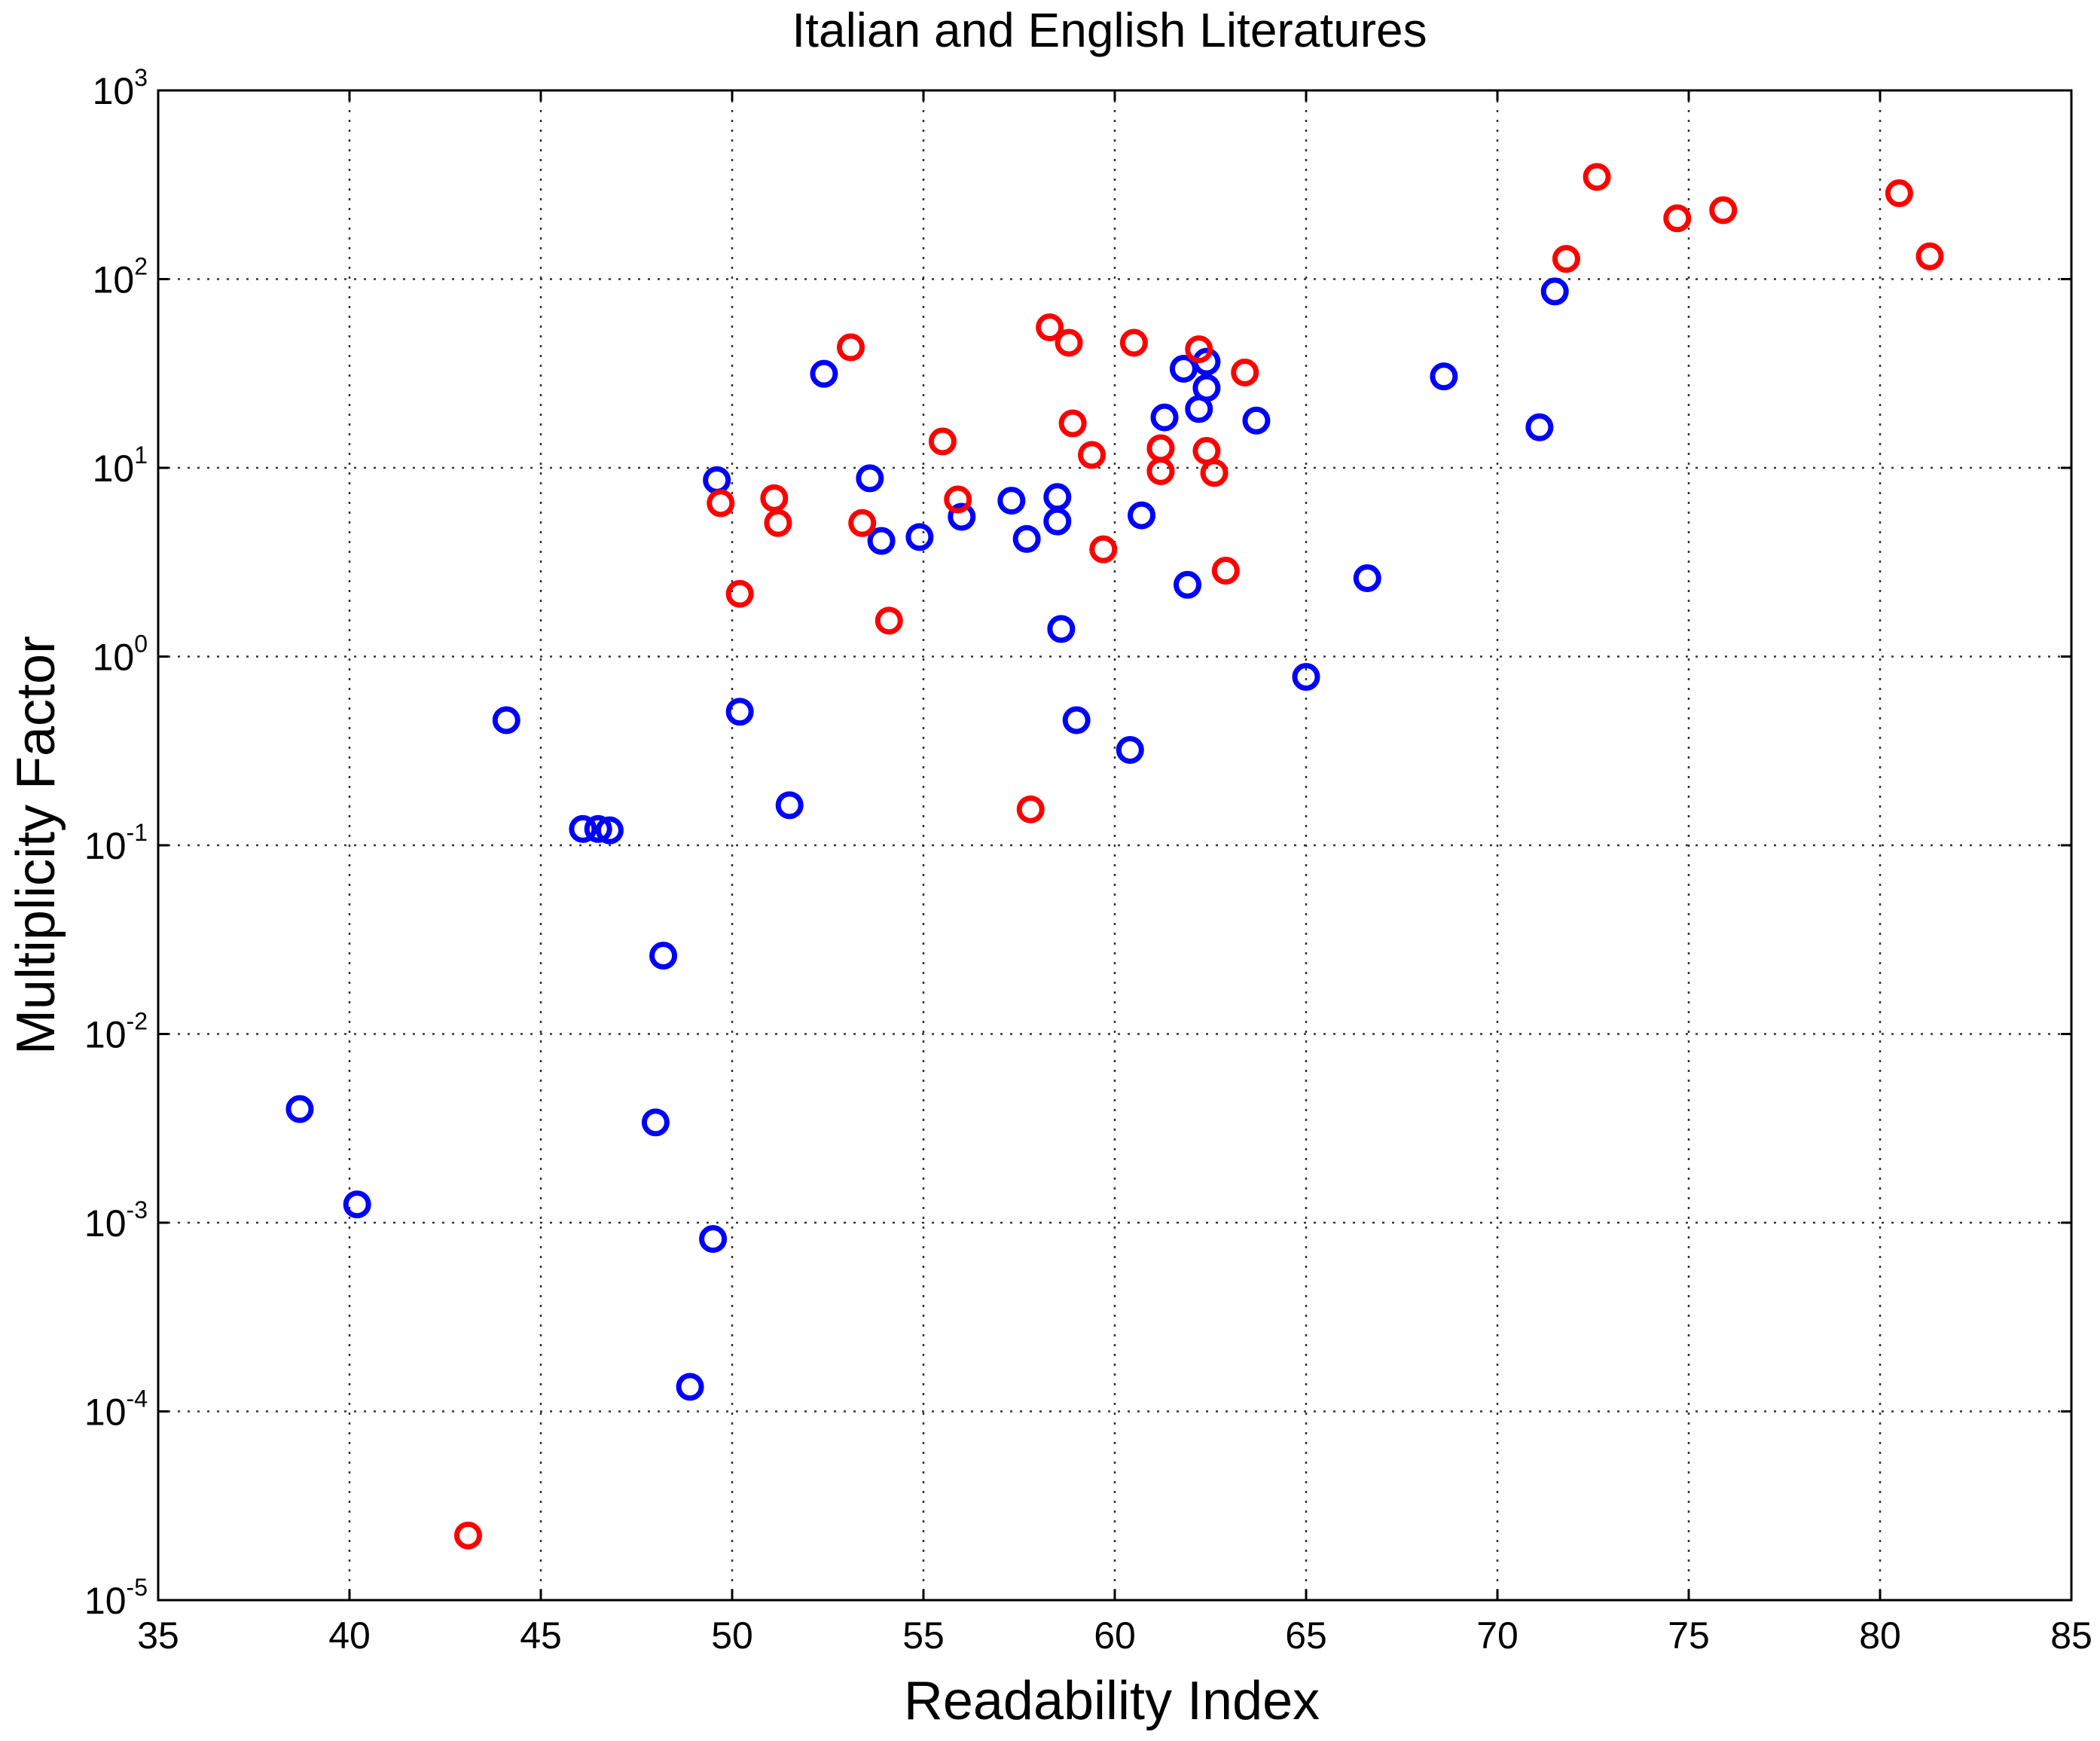 This screenshot has width=2100, height=1741. Describe the element at coordinates (120, 655) in the screenshot. I see `y-tick-label: 10⁰` at that location.